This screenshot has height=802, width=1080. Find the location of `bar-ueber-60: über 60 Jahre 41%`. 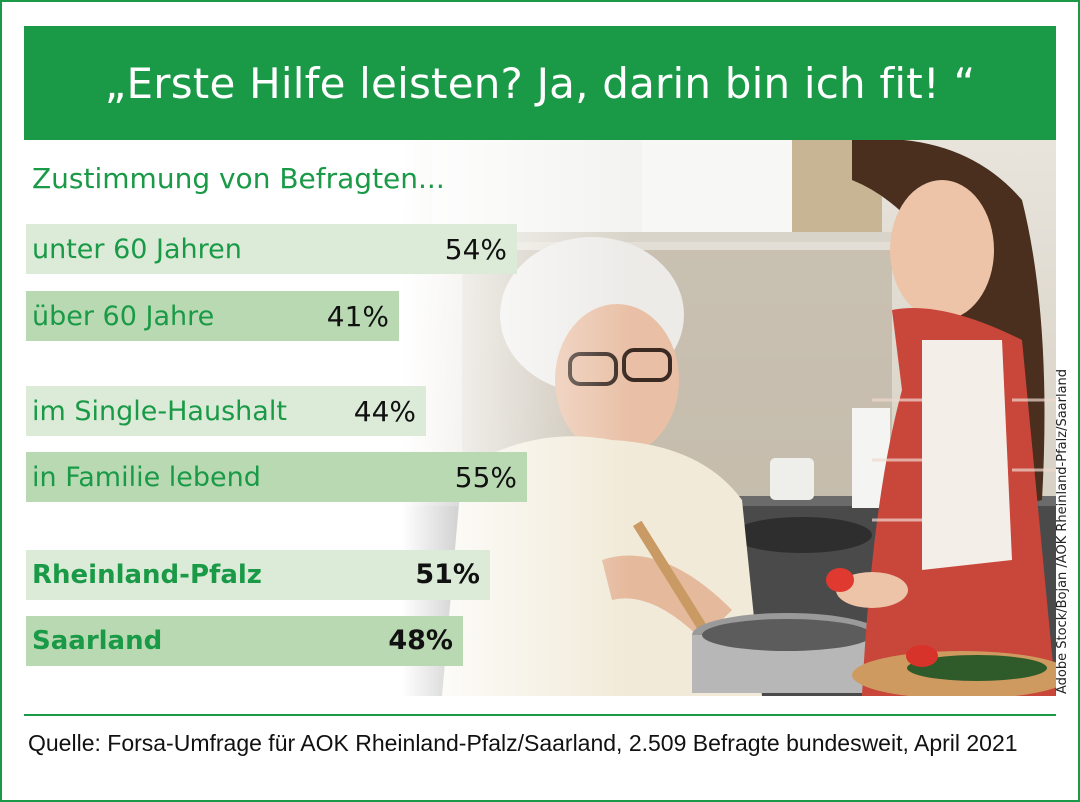

bar-ueber-60: über 60 Jahre 41% is located at coordinates (212, 316).